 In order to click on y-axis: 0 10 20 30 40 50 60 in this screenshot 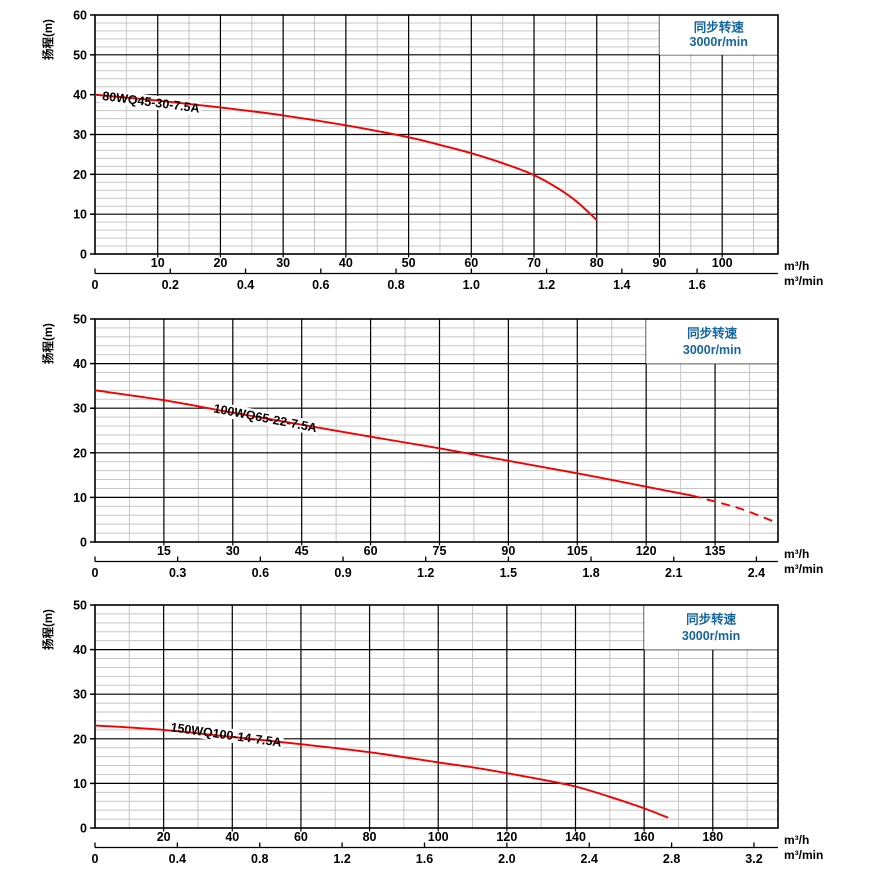, I will do `click(84, 135)`.